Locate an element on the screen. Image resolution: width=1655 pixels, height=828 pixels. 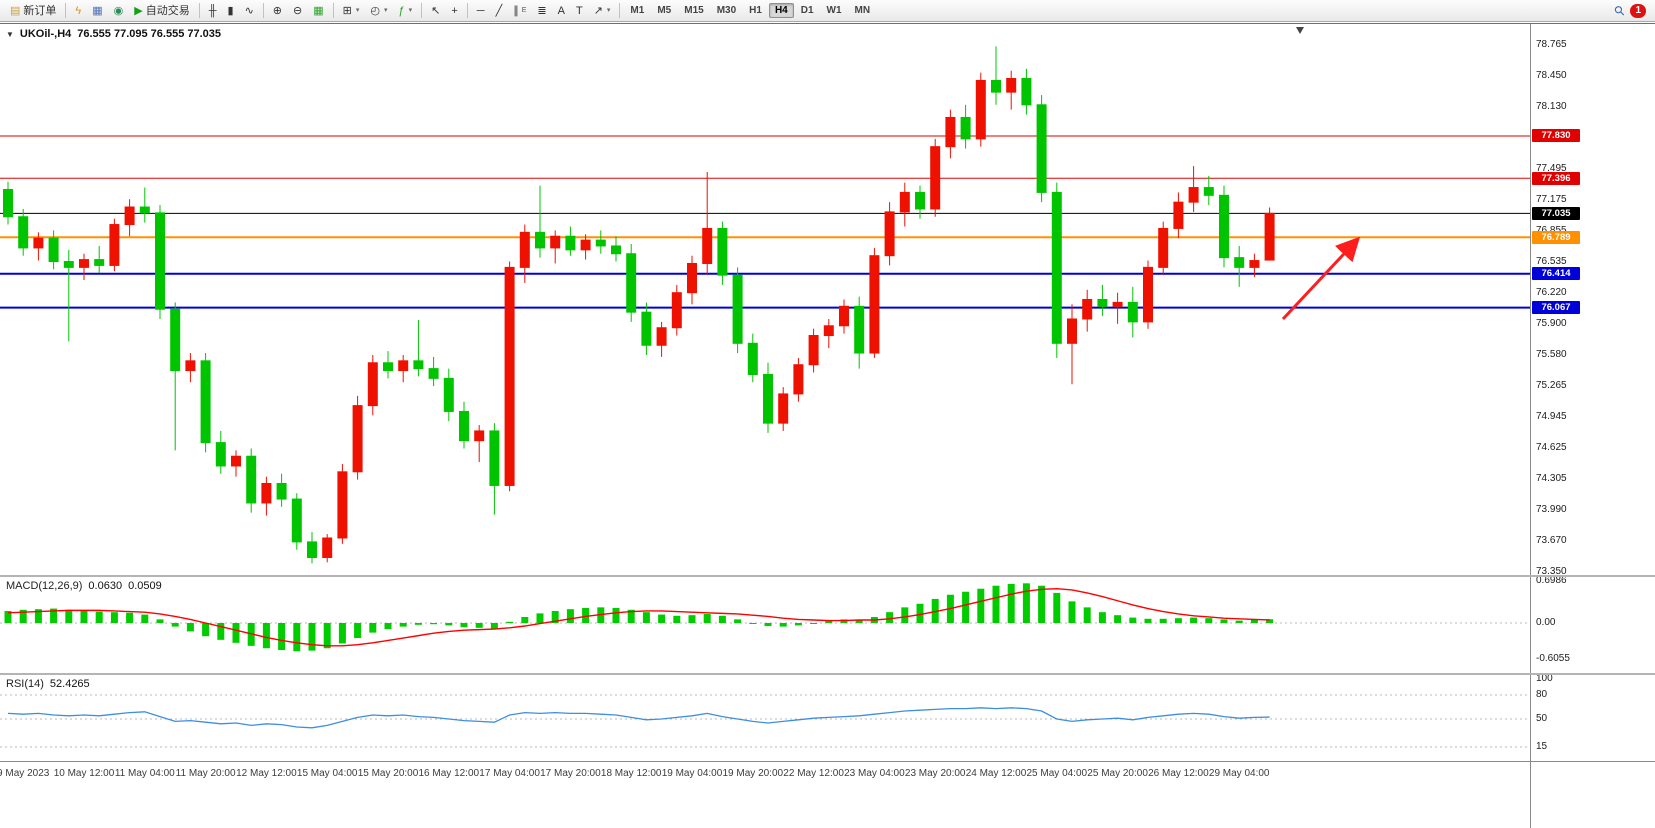
trendline-tool-button: ╱ is located at coordinates (499, 11).